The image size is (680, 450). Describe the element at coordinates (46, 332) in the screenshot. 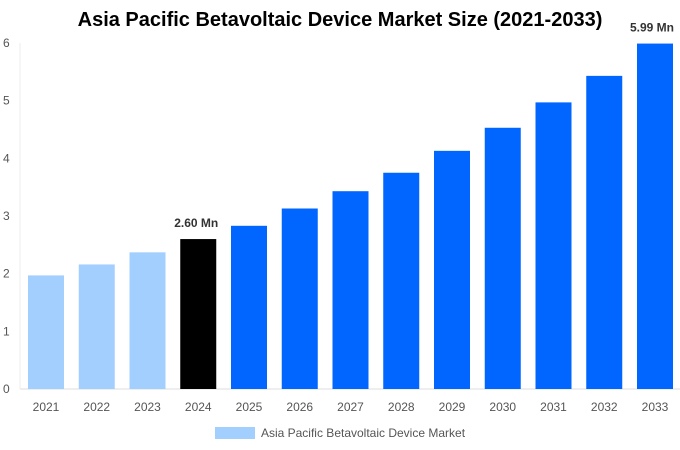

I see `bar-2021` at that location.